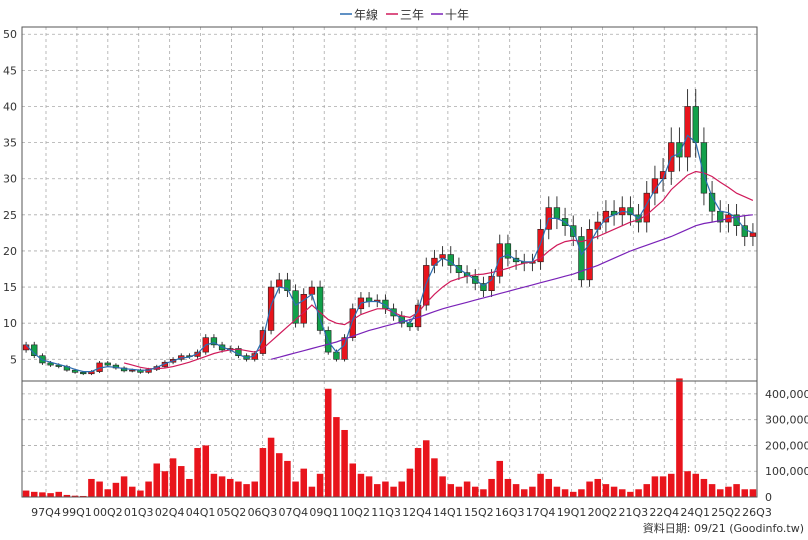 This screenshot has height=540, width=808. Describe the element at coordinates (412, 15) in the screenshot. I see `legend-label-3y: 三年` at that location.